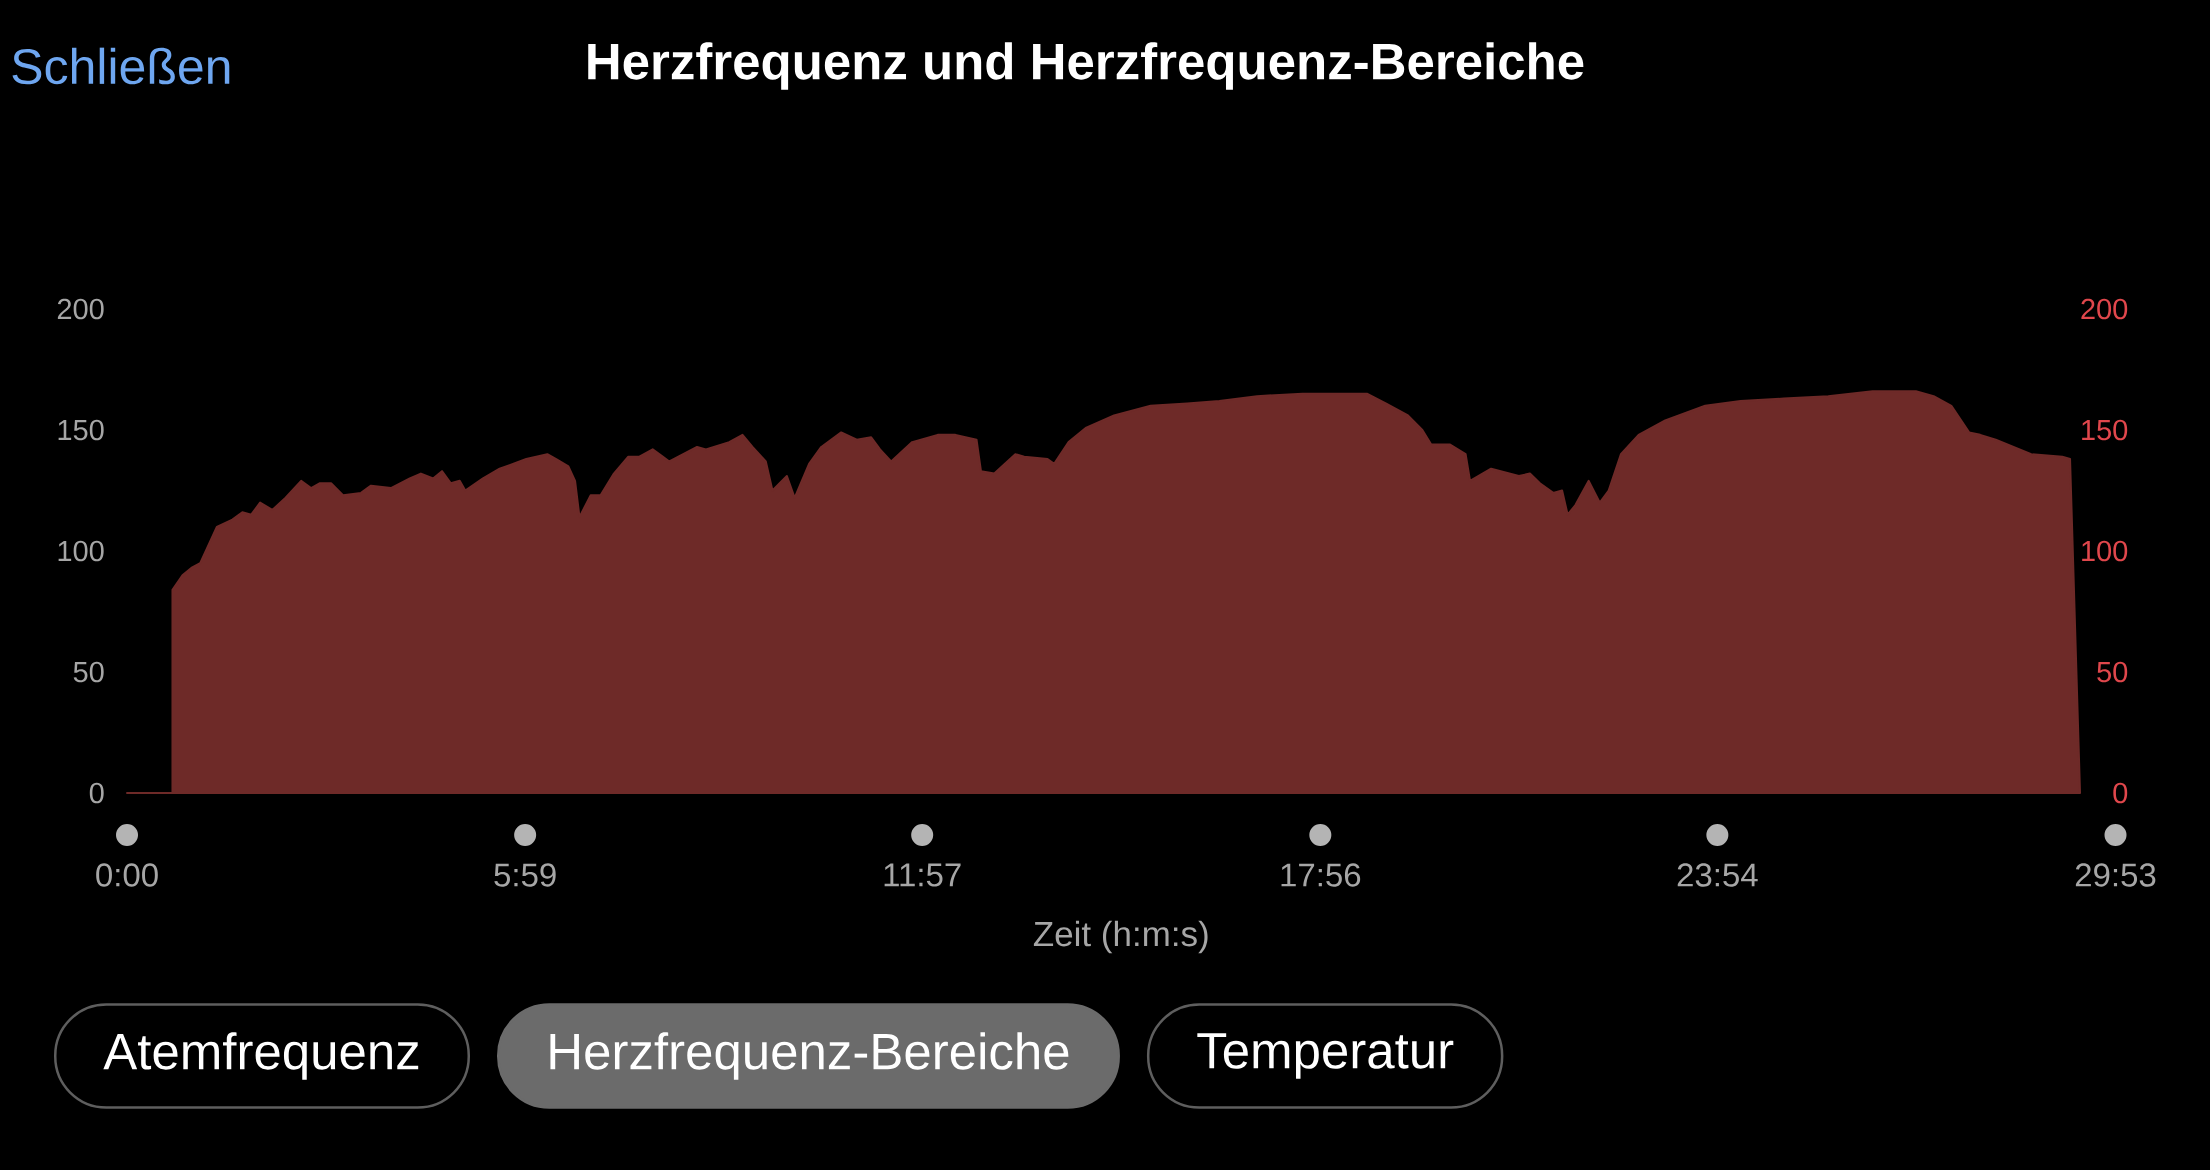 The width and height of the screenshot is (2210, 1170). What do you see at coordinates (809, 1056) in the screenshot?
I see `text: Herzfrequenz-Bereiche` at bounding box center [809, 1056].